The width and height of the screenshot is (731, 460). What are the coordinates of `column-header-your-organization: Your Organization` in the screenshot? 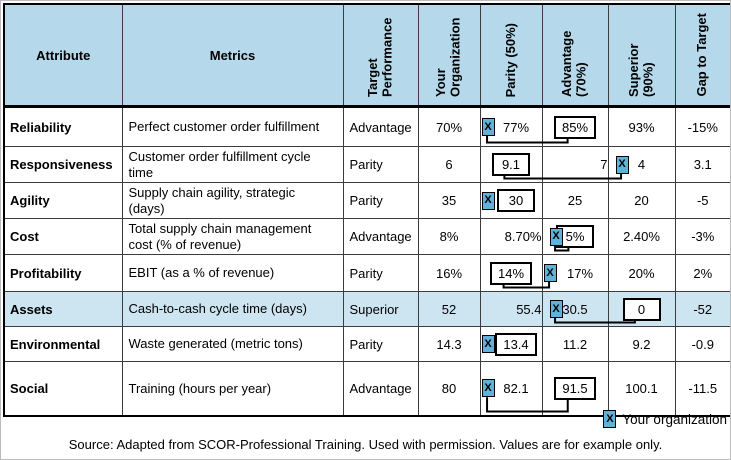 It's located at (449, 55).